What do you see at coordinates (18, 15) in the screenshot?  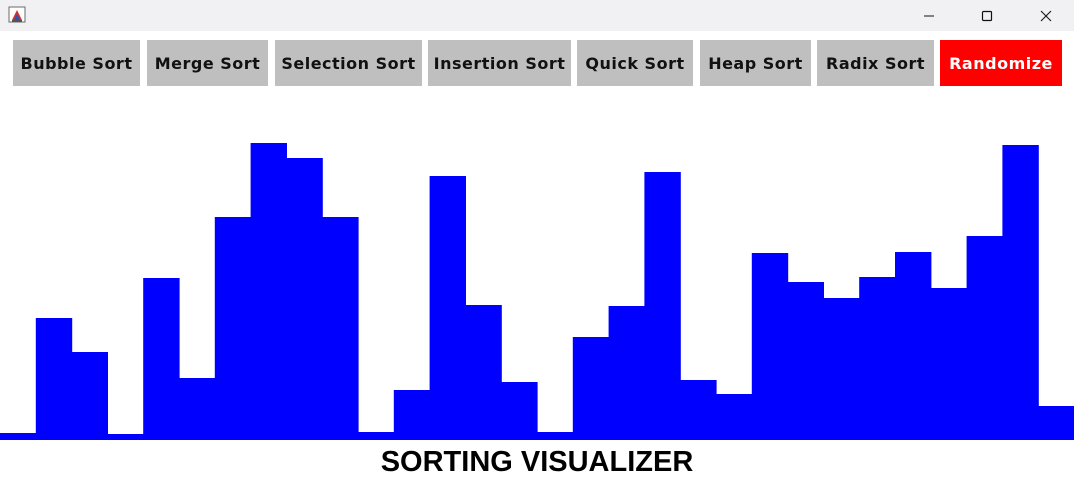 I see `java-app-icon` at bounding box center [18, 15].